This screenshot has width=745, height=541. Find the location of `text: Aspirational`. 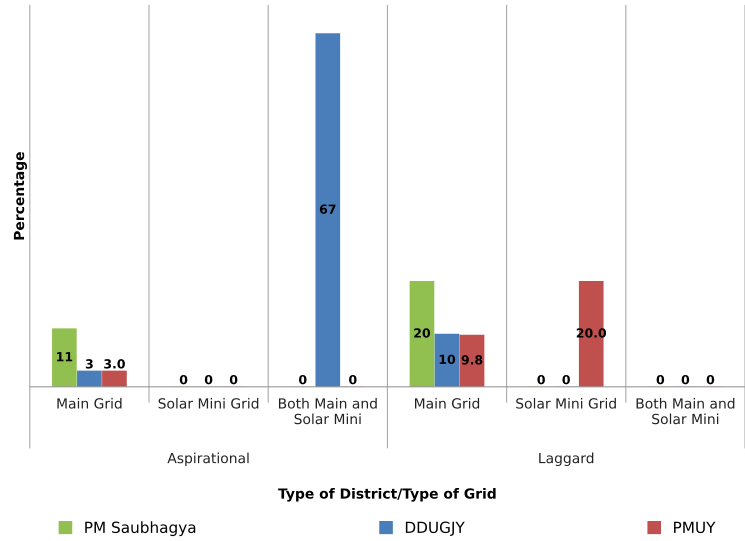

text: Aspirational is located at coordinates (208, 459).